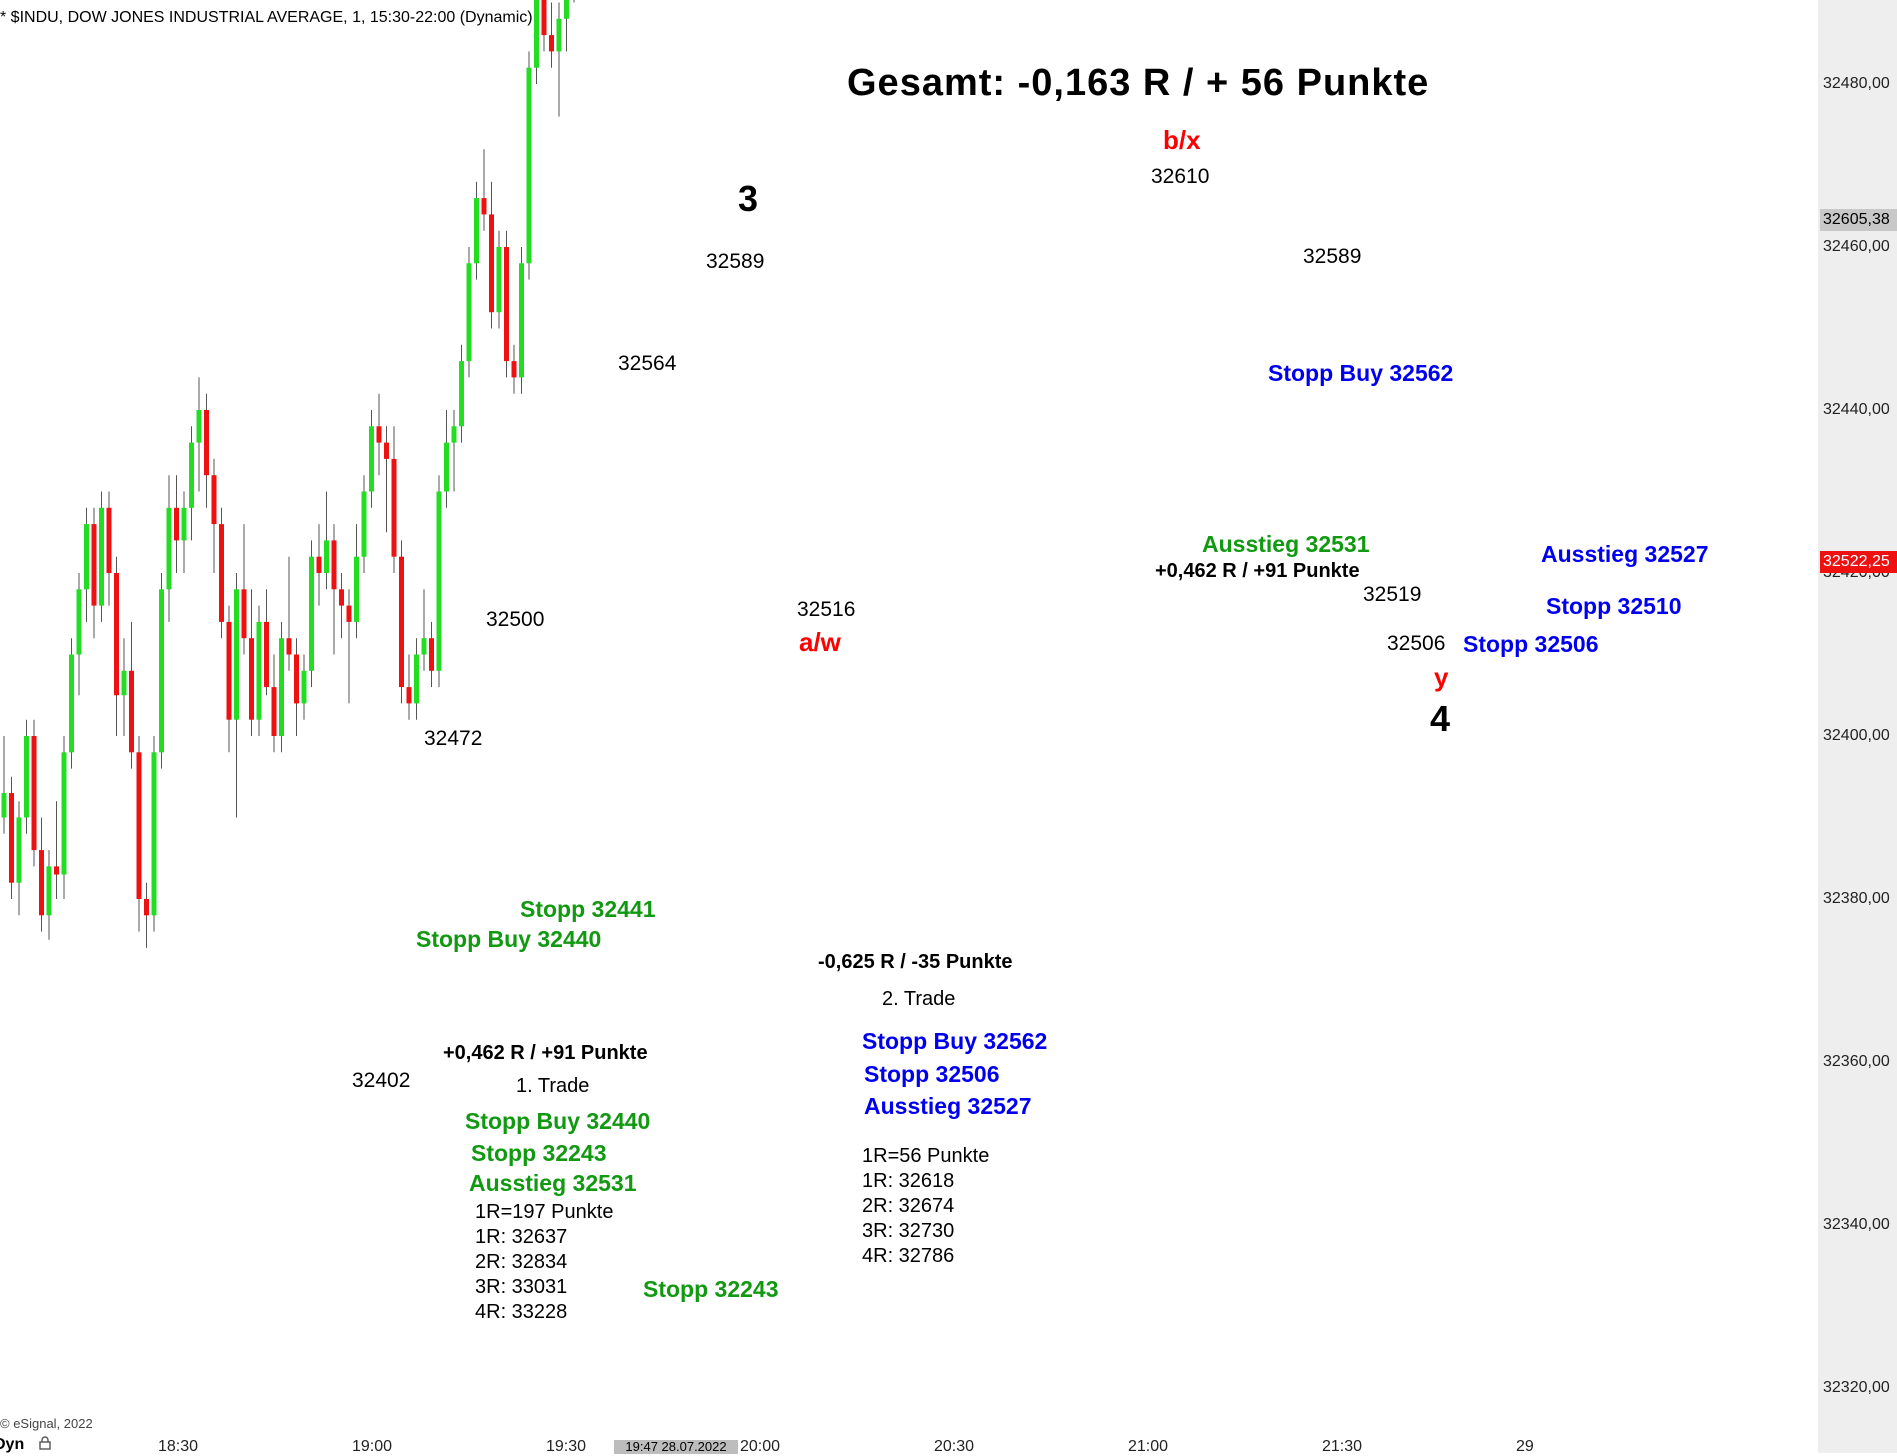  What do you see at coordinates (545, 1053) in the screenshot?
I see `trade1-result: +0,462 R / +91 Punkte` at bounding box center [545, 1053].